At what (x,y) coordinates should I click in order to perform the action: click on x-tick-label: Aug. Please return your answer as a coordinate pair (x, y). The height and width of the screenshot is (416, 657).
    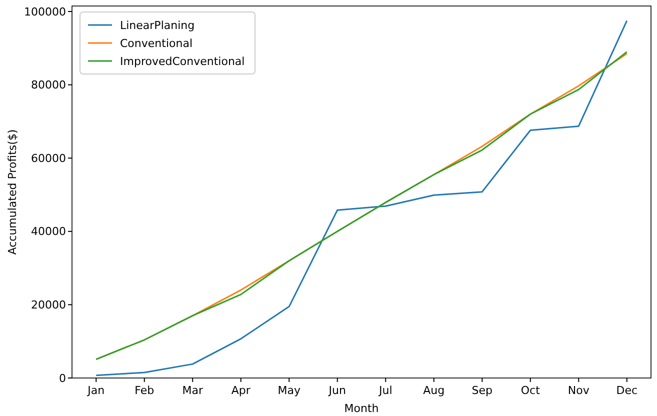
    Looking at the image, I should click on (434, 390).